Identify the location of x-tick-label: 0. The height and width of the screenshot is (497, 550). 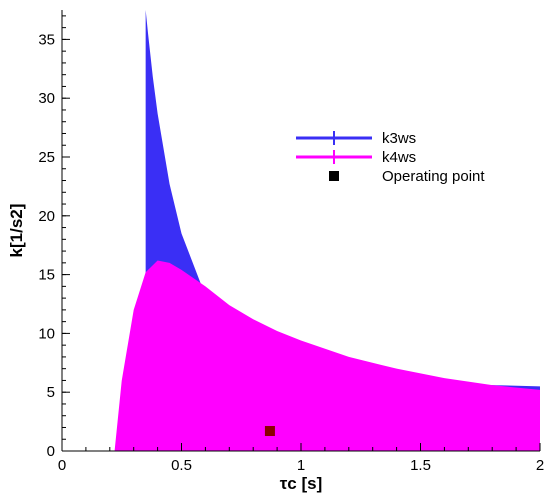
(62, 465).